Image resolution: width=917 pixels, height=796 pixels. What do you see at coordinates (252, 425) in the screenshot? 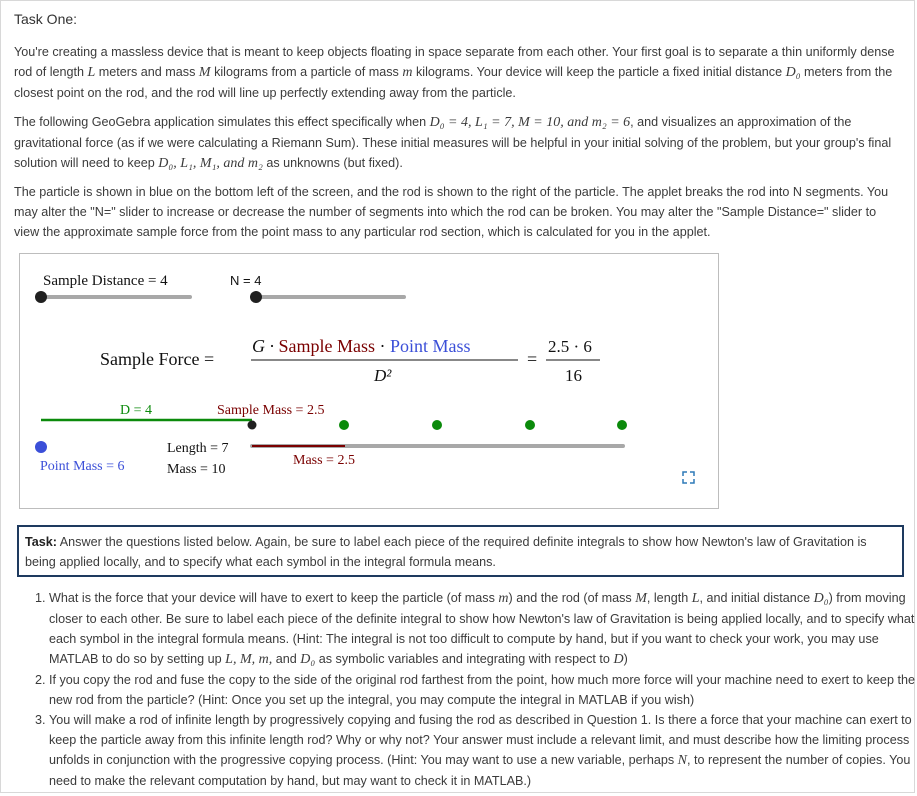
I see `rod-start-point` at bounding box center [252, 425].